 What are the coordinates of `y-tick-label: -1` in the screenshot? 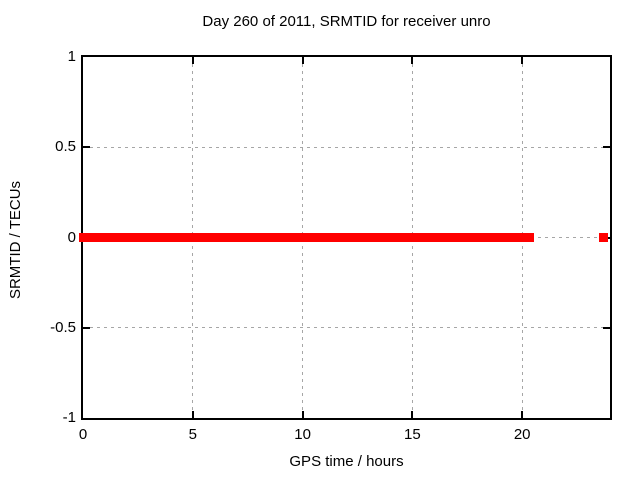 It's located at (69, 417).